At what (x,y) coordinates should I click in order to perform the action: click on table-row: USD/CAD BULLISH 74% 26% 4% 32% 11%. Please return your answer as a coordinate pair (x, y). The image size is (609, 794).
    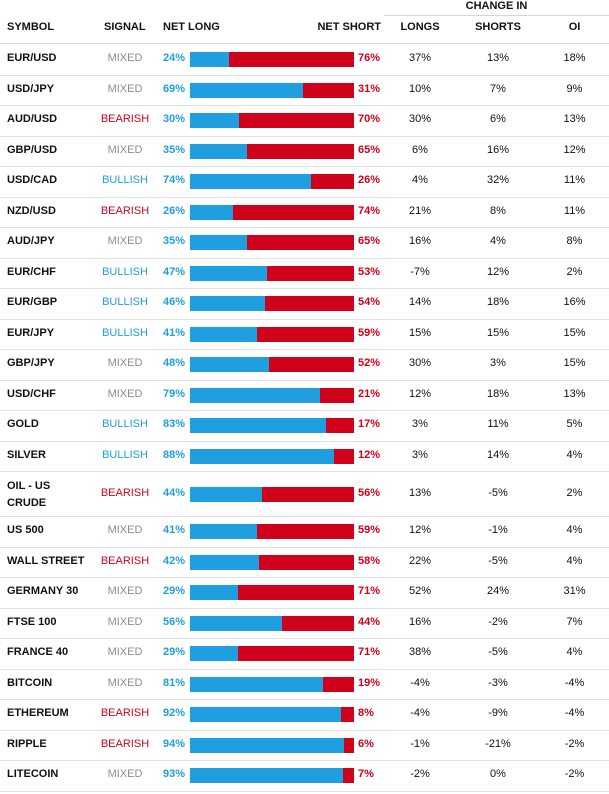
    Looking at the image, I should click on (304, 182).